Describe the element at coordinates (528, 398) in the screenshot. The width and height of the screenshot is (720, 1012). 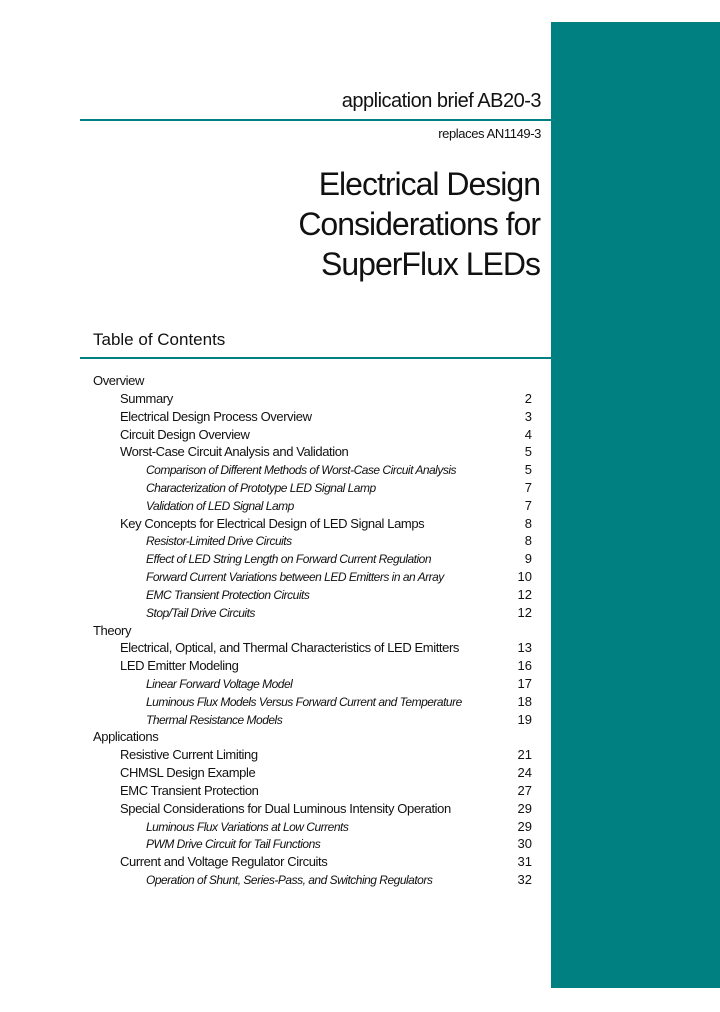
I see `page-number: 2` at that location.